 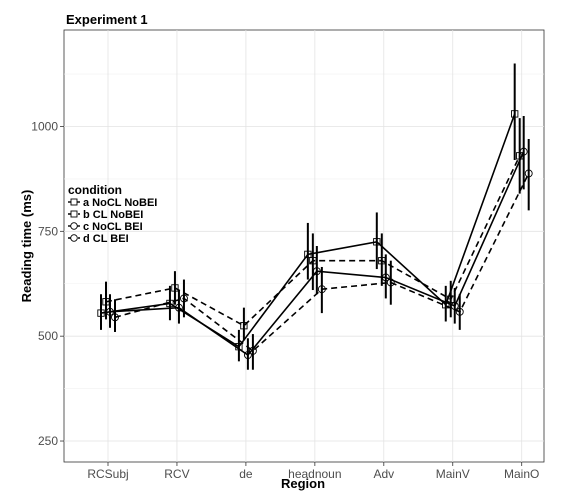 I want to click on legend-entry: c NoCL BEI, so click(x=105, y=227).